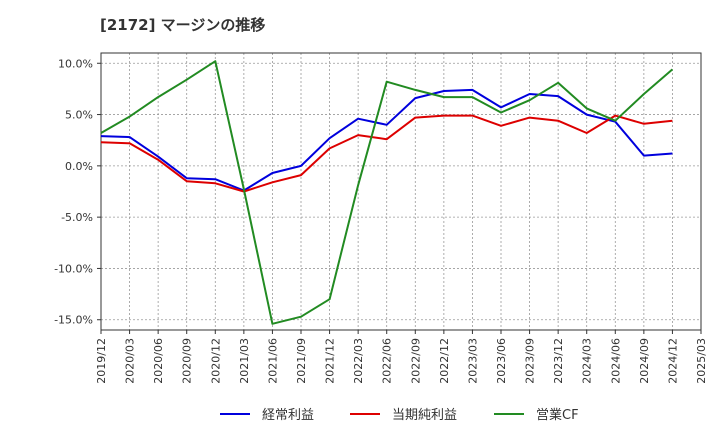  I want to click on y-tick-label: 0.0%, so click(79, 166).